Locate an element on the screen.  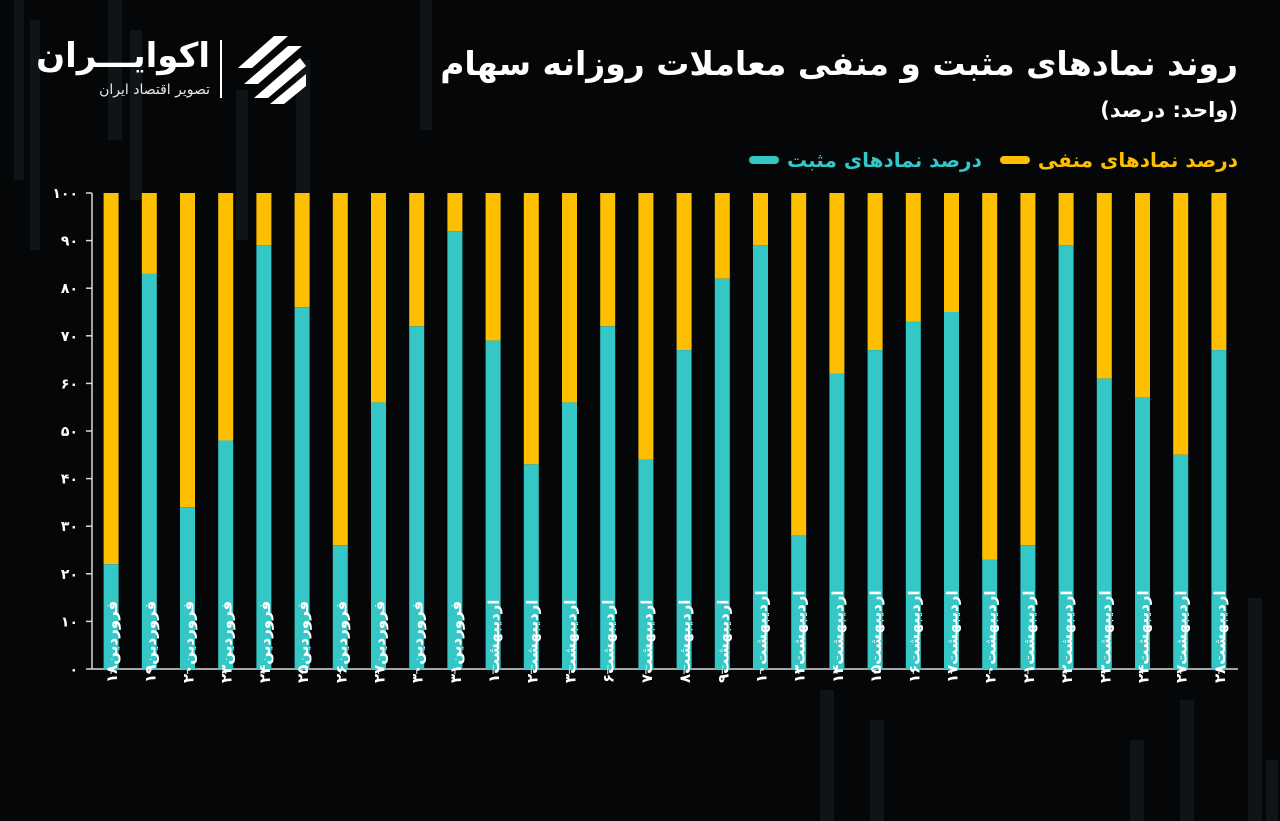
x-tick-label: اردیبهشت۱ is located at coordinates (494, 641).